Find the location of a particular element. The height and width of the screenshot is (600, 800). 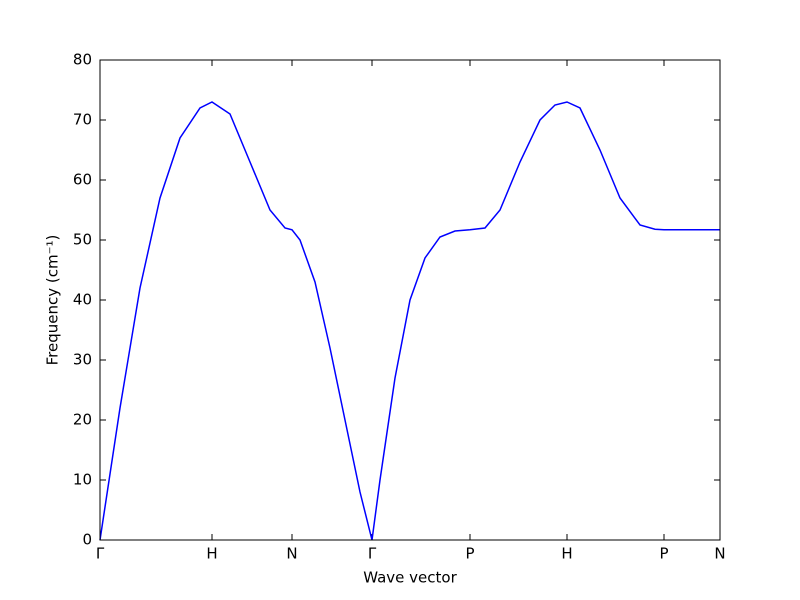

x-axis-label: Wave vector is located at coordinates (410, 578).